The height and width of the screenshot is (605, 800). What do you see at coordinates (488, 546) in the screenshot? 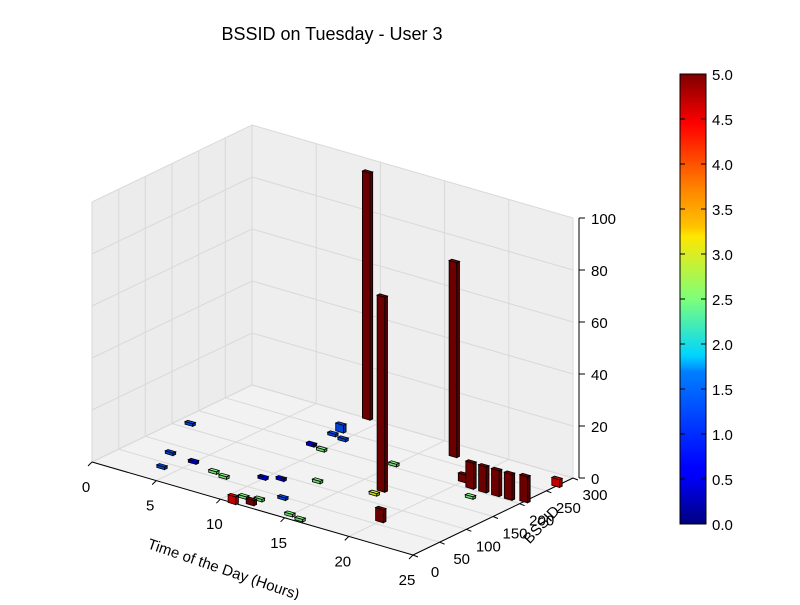
I see `y-tick-label: 100` at bounding box center [488, 546].